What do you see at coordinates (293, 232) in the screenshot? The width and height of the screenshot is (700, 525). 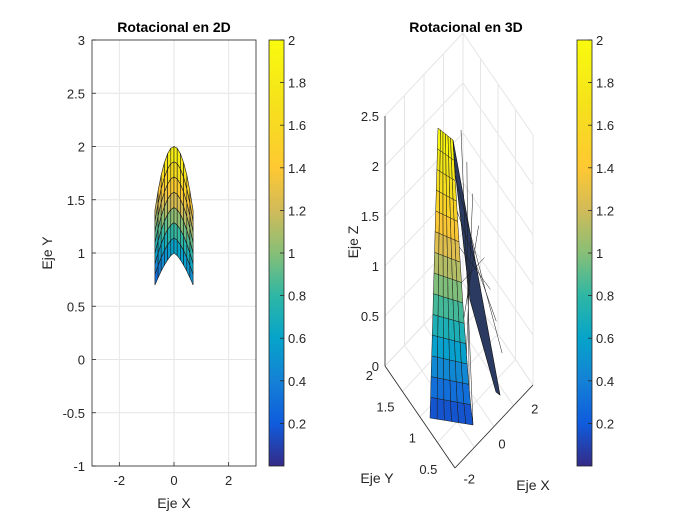 I see `colorbar-2d-ticks: 0.2 0.4 0.6 0.8 1 1.2 1.4 1.6 1.8 2` at bounding box center [293, 232].